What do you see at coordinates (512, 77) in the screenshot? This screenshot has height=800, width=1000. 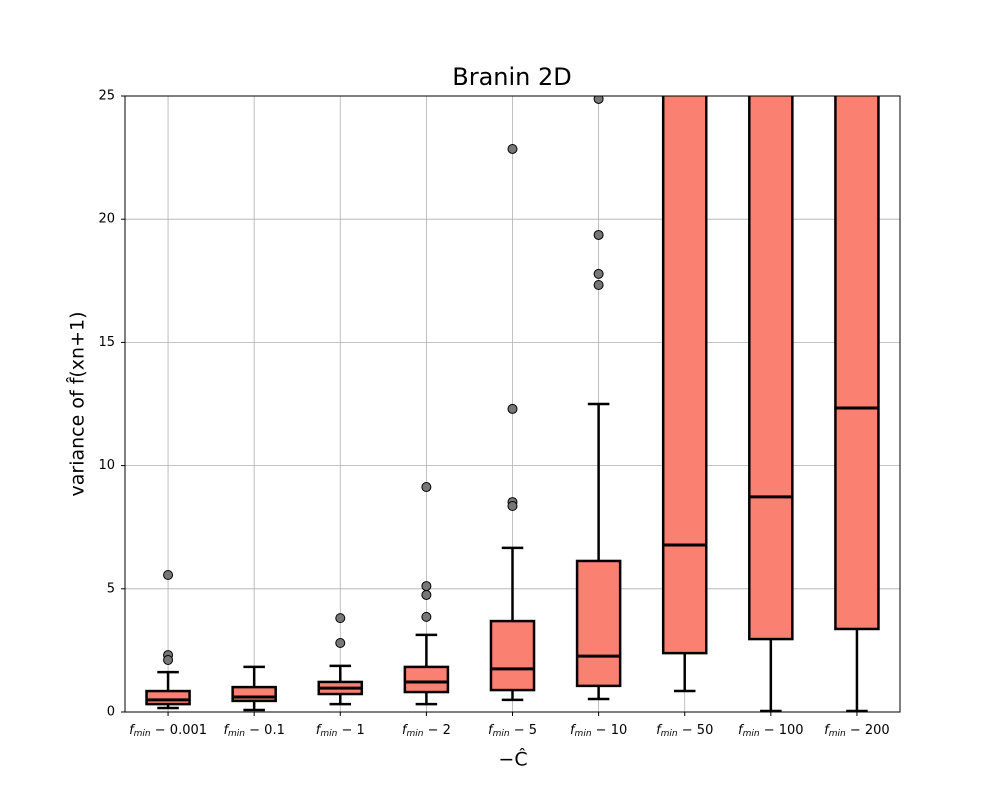 I see `chart-title: Branin 2D` at bounding box center [512, 77].